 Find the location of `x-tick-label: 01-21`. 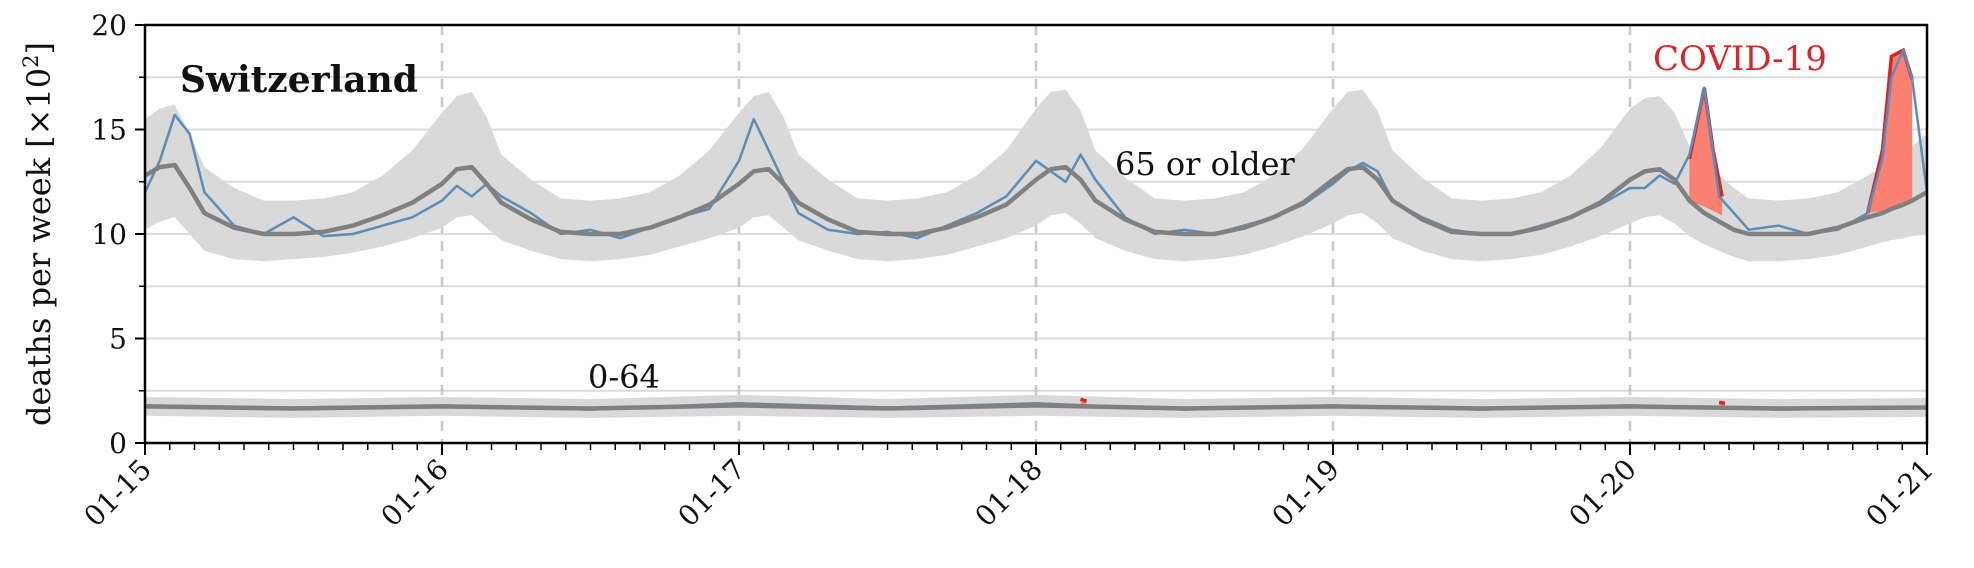

x-tick-label: 01-21 is located at coordinates (1900, 493).